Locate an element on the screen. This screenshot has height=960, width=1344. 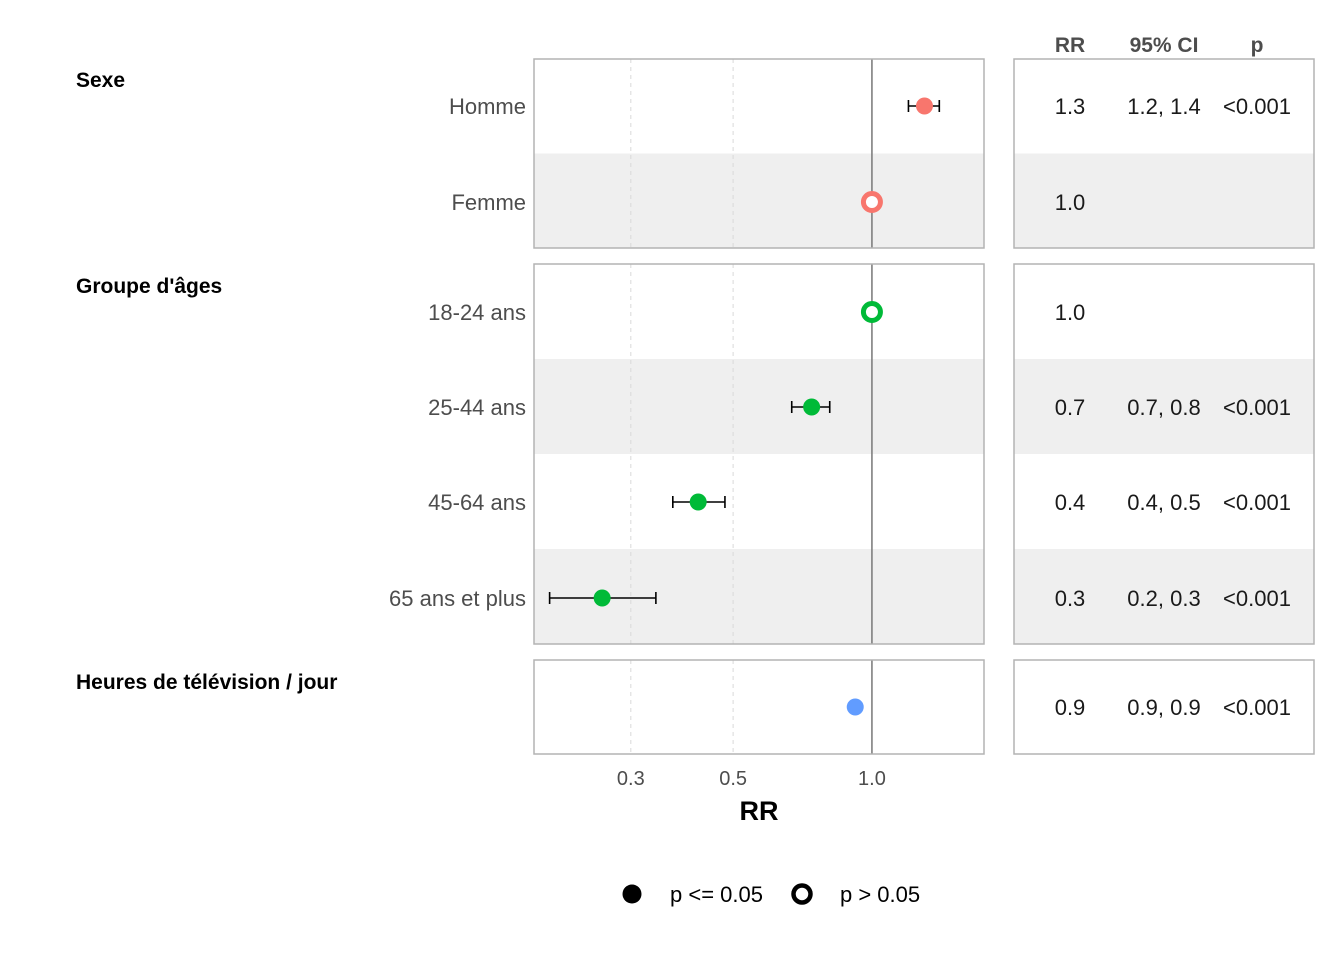
cell-ci: 0.7, 0.8 is located at coordinates (1163, 407).